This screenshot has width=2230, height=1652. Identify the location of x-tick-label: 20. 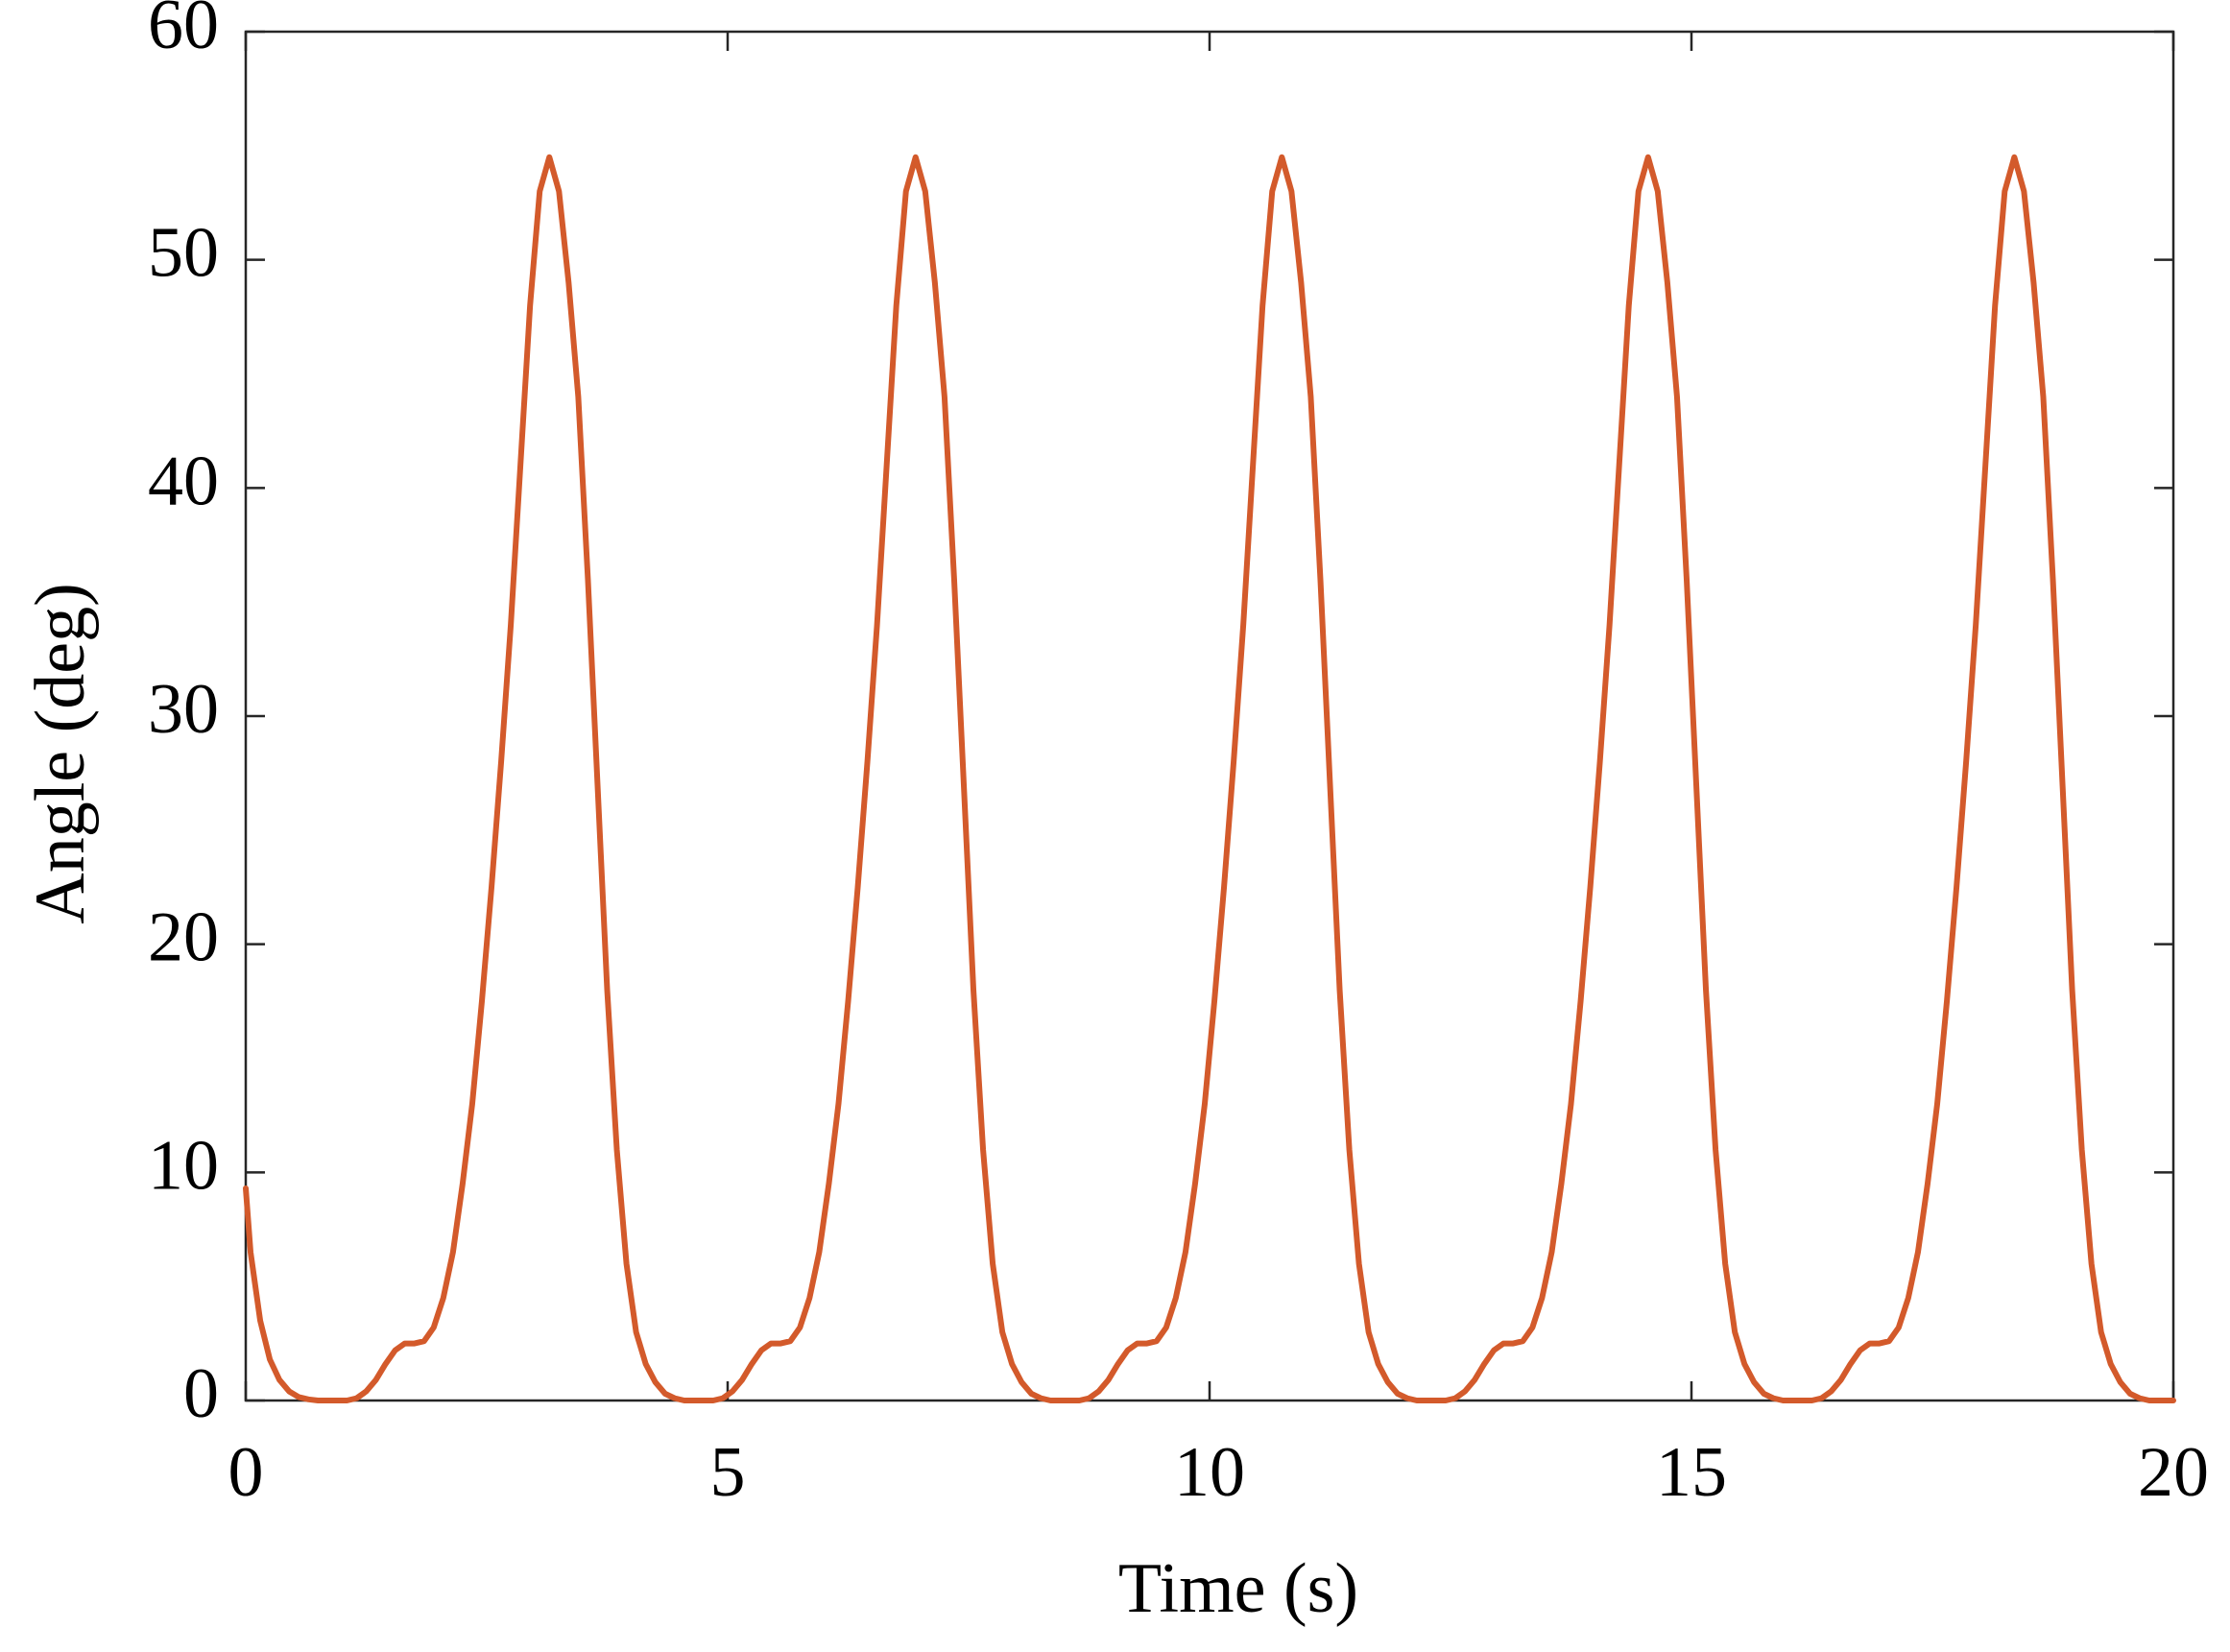
(2173, 1472).